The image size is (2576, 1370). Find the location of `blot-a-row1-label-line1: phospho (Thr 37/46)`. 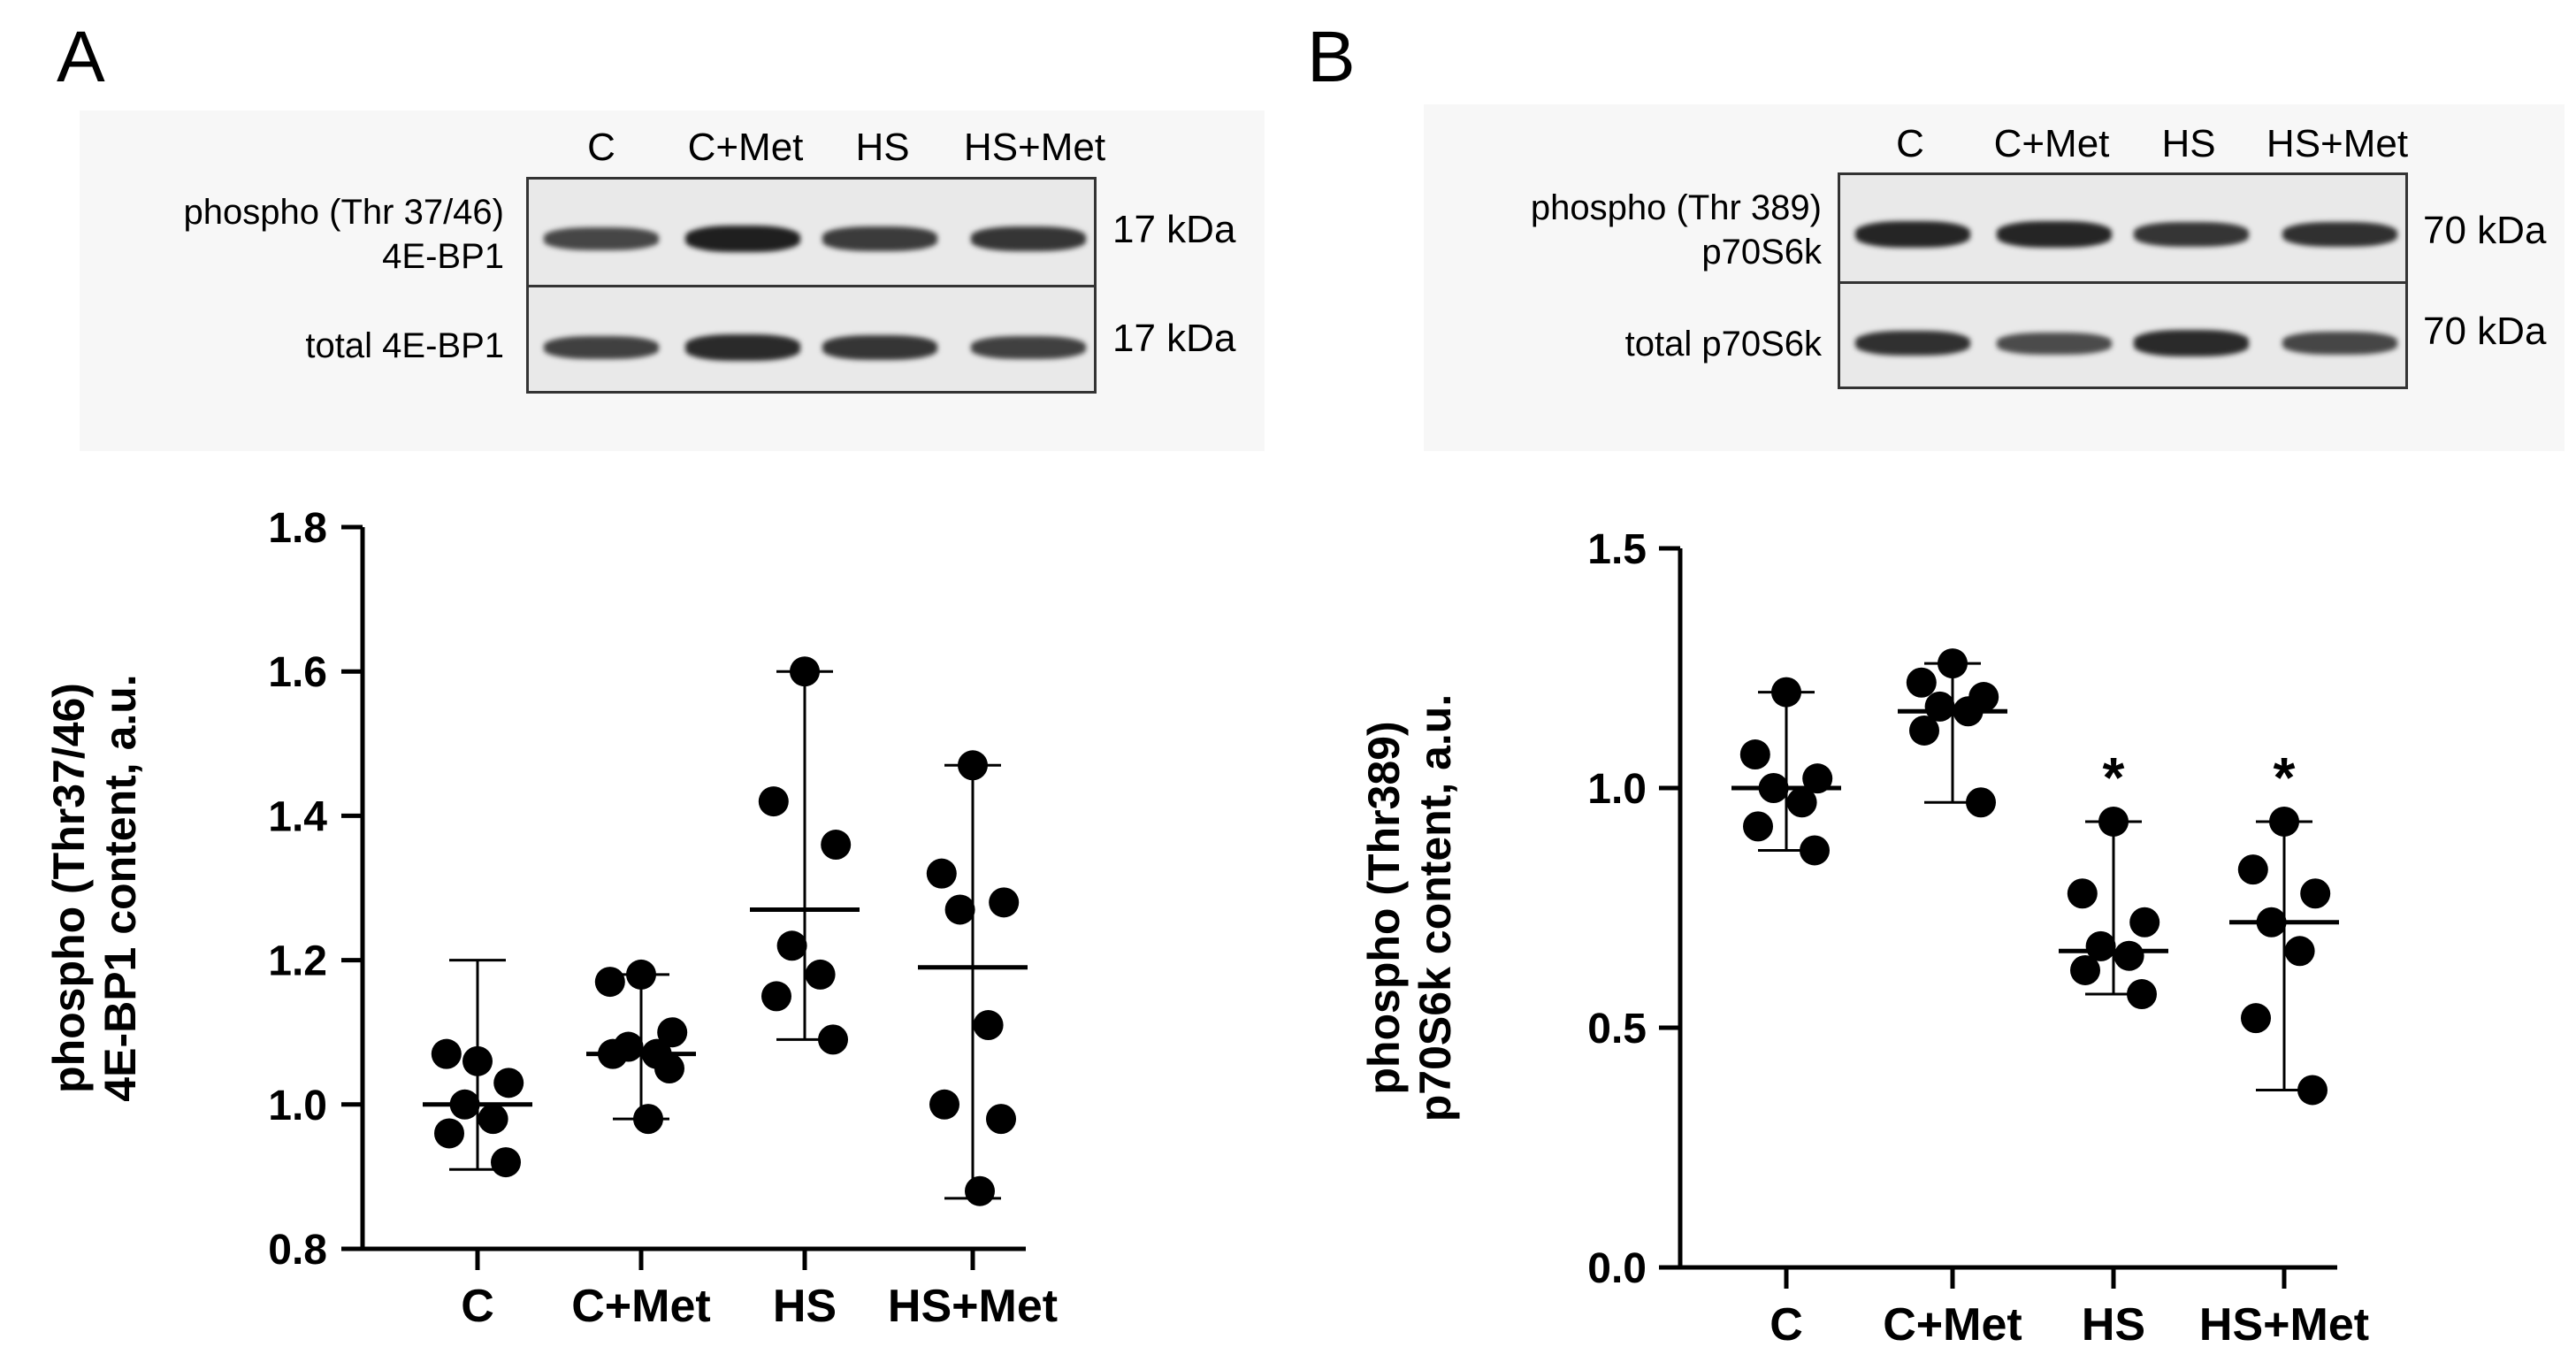

blot-a-row1-label-line1: phospho (Thr 37/46) is located at coordinates (344, 212).